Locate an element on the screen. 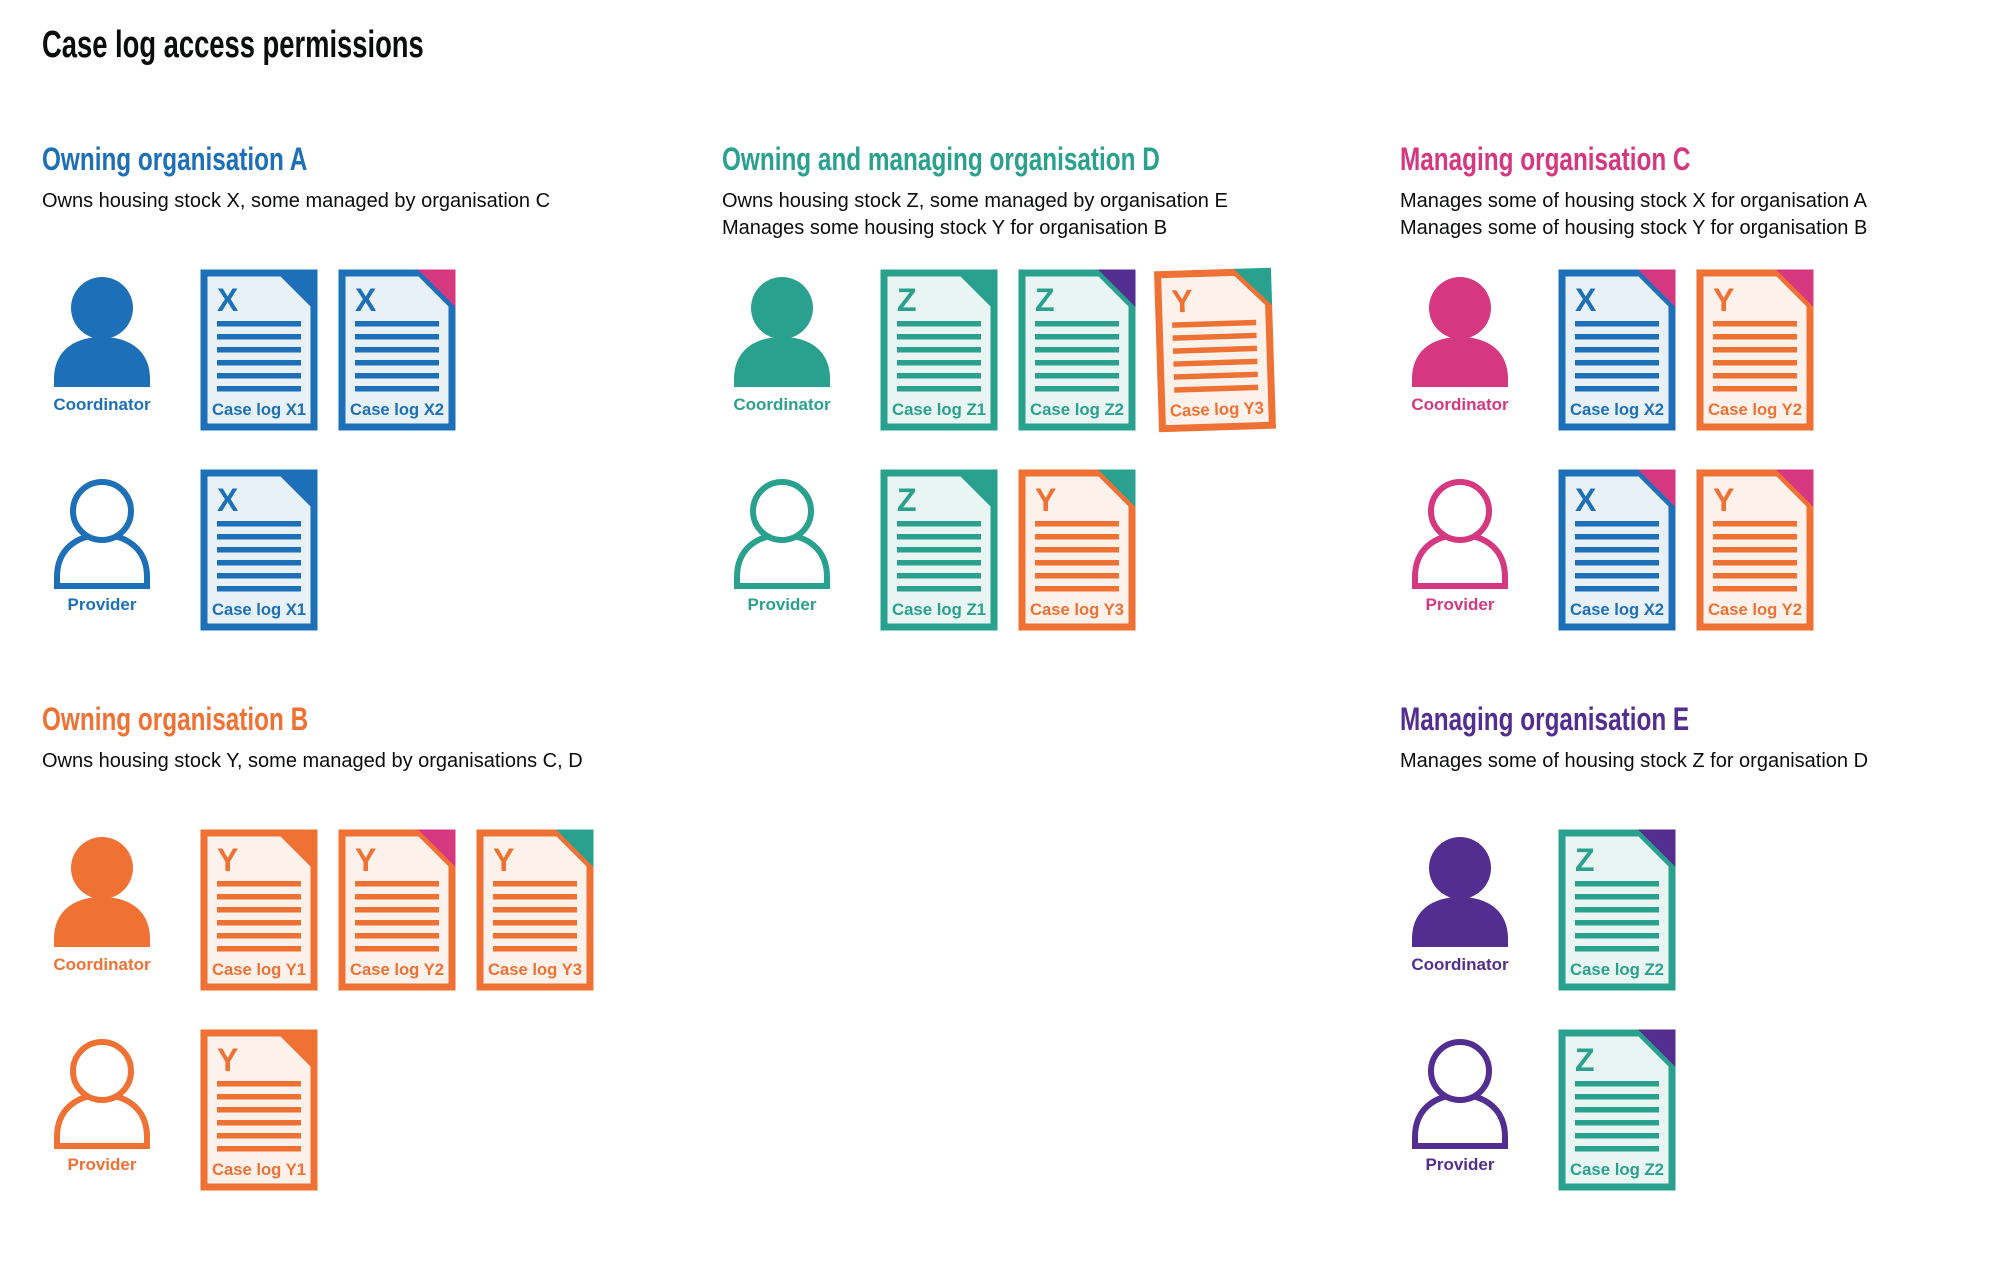 The image size is (2000, 1280). document-group: Z Case log Z1 Y Case log Y3 is located at coordinates (1008, 550).